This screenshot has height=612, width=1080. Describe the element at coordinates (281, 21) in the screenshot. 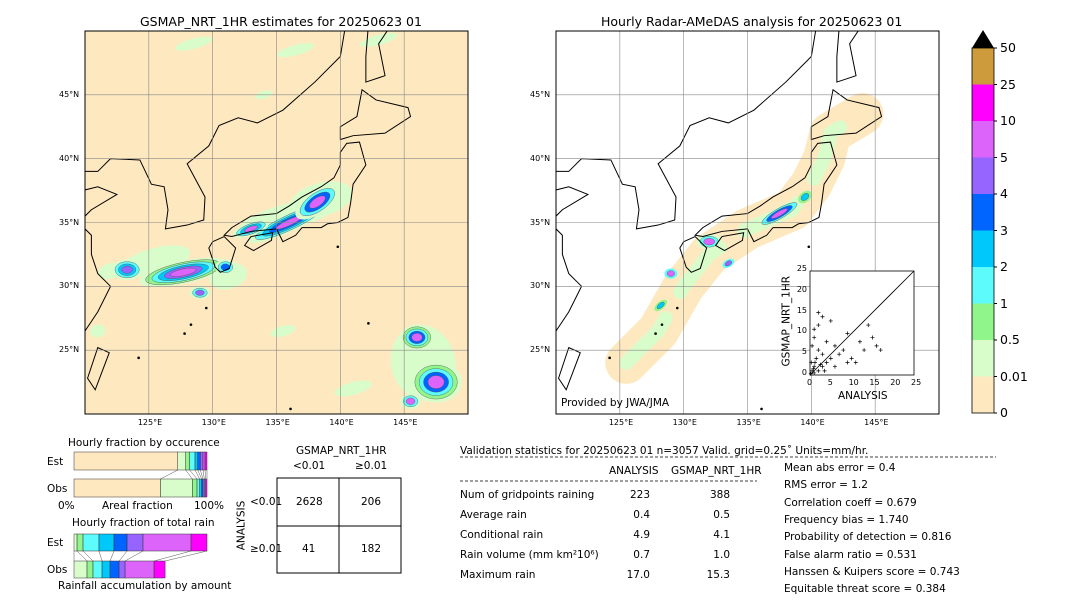

I see `left-map-title: GSMAP_NRT_1HR estimates for 20250623 01` at that location.